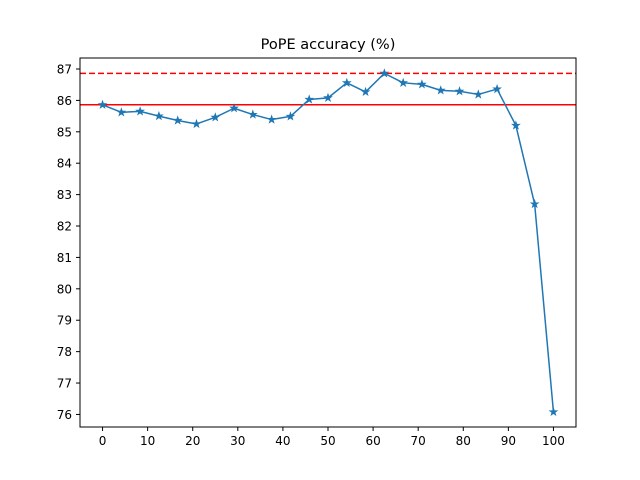  What do you see at coordinates (237, 441) in the screenshot?
I see `x-tick-label: 30` at bounding box center [237, 441].